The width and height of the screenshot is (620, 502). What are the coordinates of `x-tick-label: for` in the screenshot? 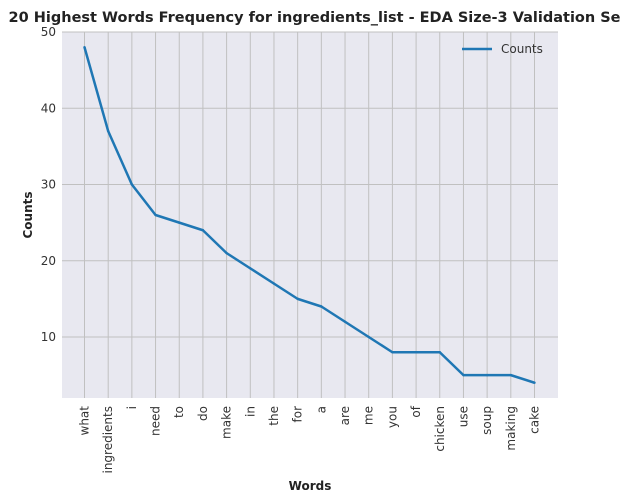 It's located at (298, 414).